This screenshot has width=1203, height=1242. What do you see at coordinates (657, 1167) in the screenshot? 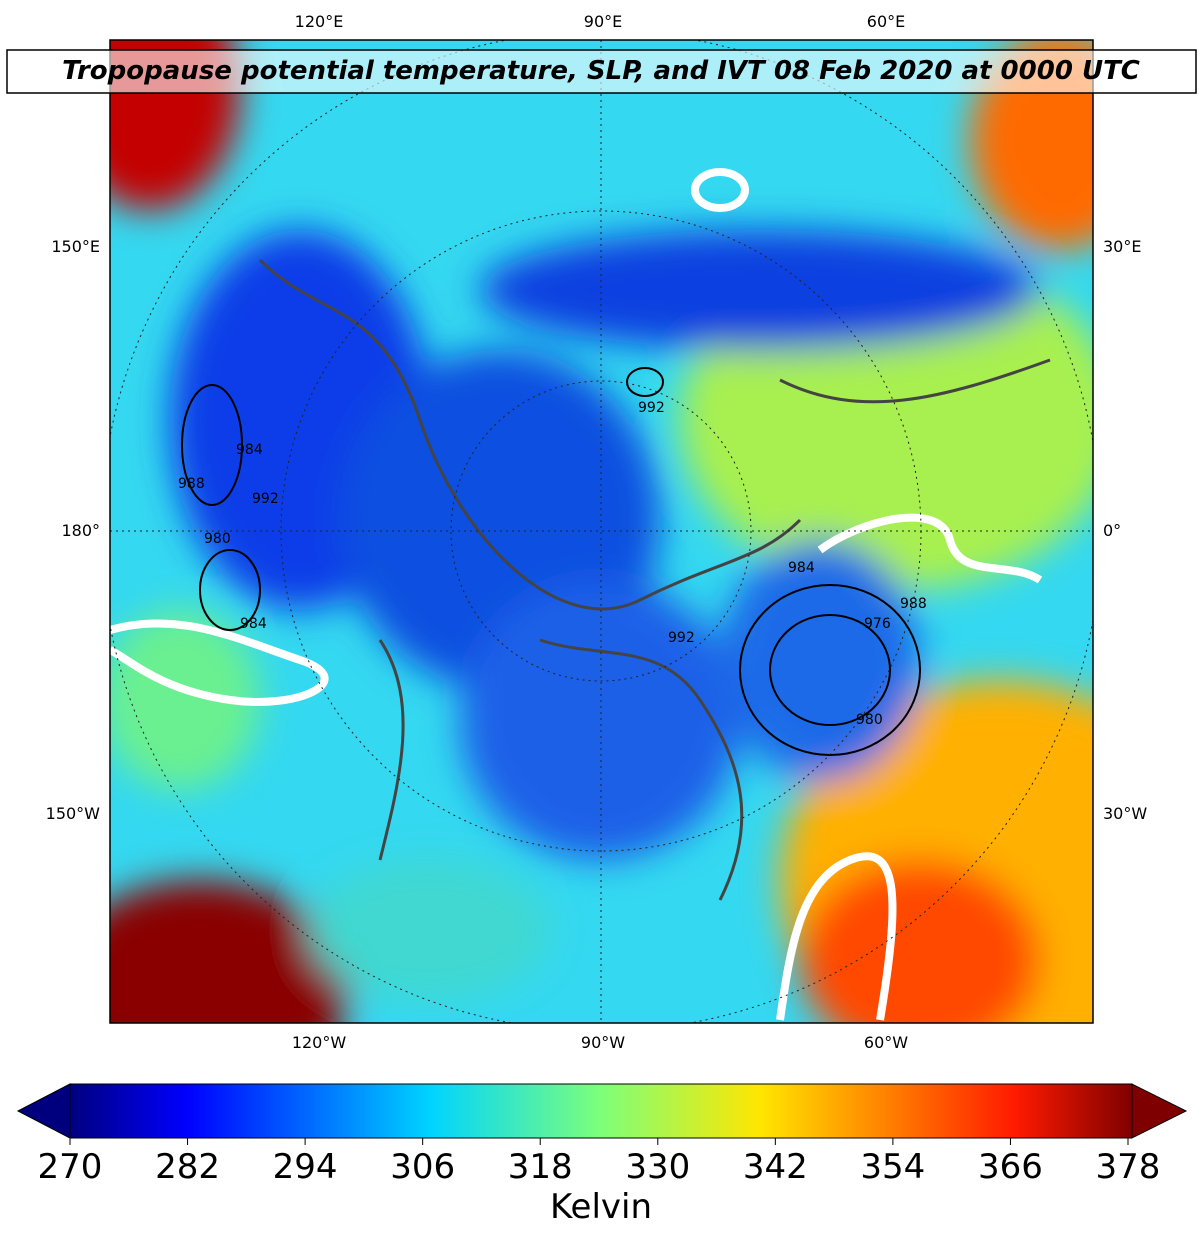
I see `colorbar-tick-label: 330` at bounding box center [657, 1167].